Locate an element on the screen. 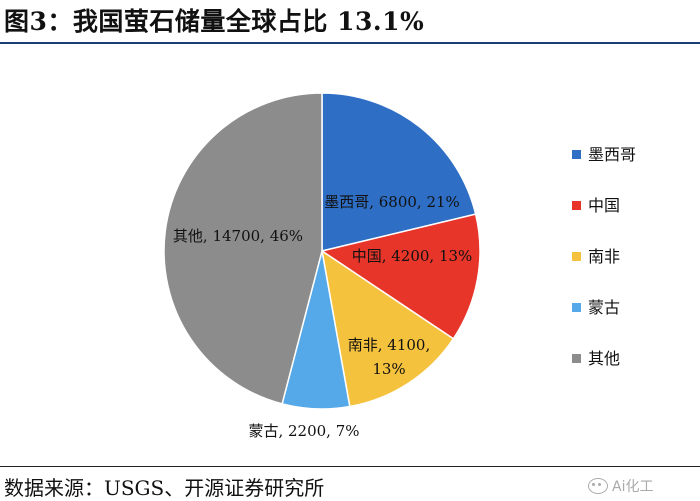 The height and width of the screenshot is (501, 700). data-label-4: 其他, 14700, 46% is located at coordinates (238, 236).